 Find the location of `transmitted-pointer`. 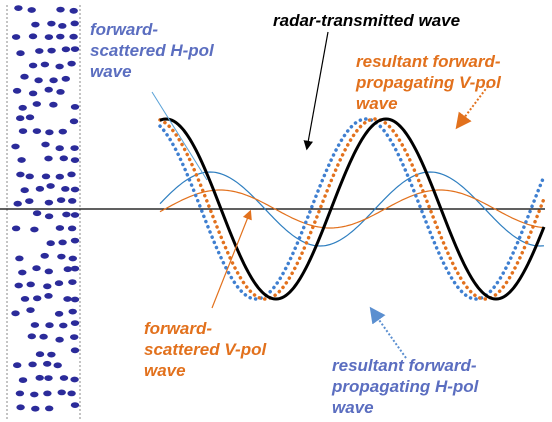

transmitted-pointer is located at coordinates (316, 91).